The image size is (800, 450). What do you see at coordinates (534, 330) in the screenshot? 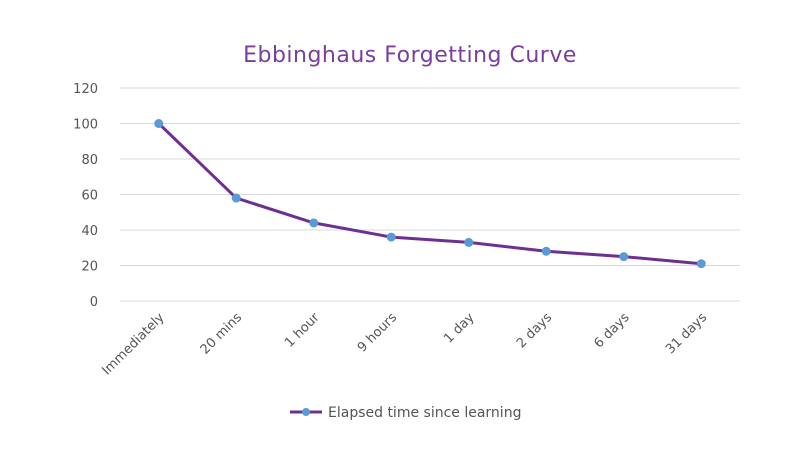
I see `x-tick-label: 2 days` at bounding box center [534, 330].